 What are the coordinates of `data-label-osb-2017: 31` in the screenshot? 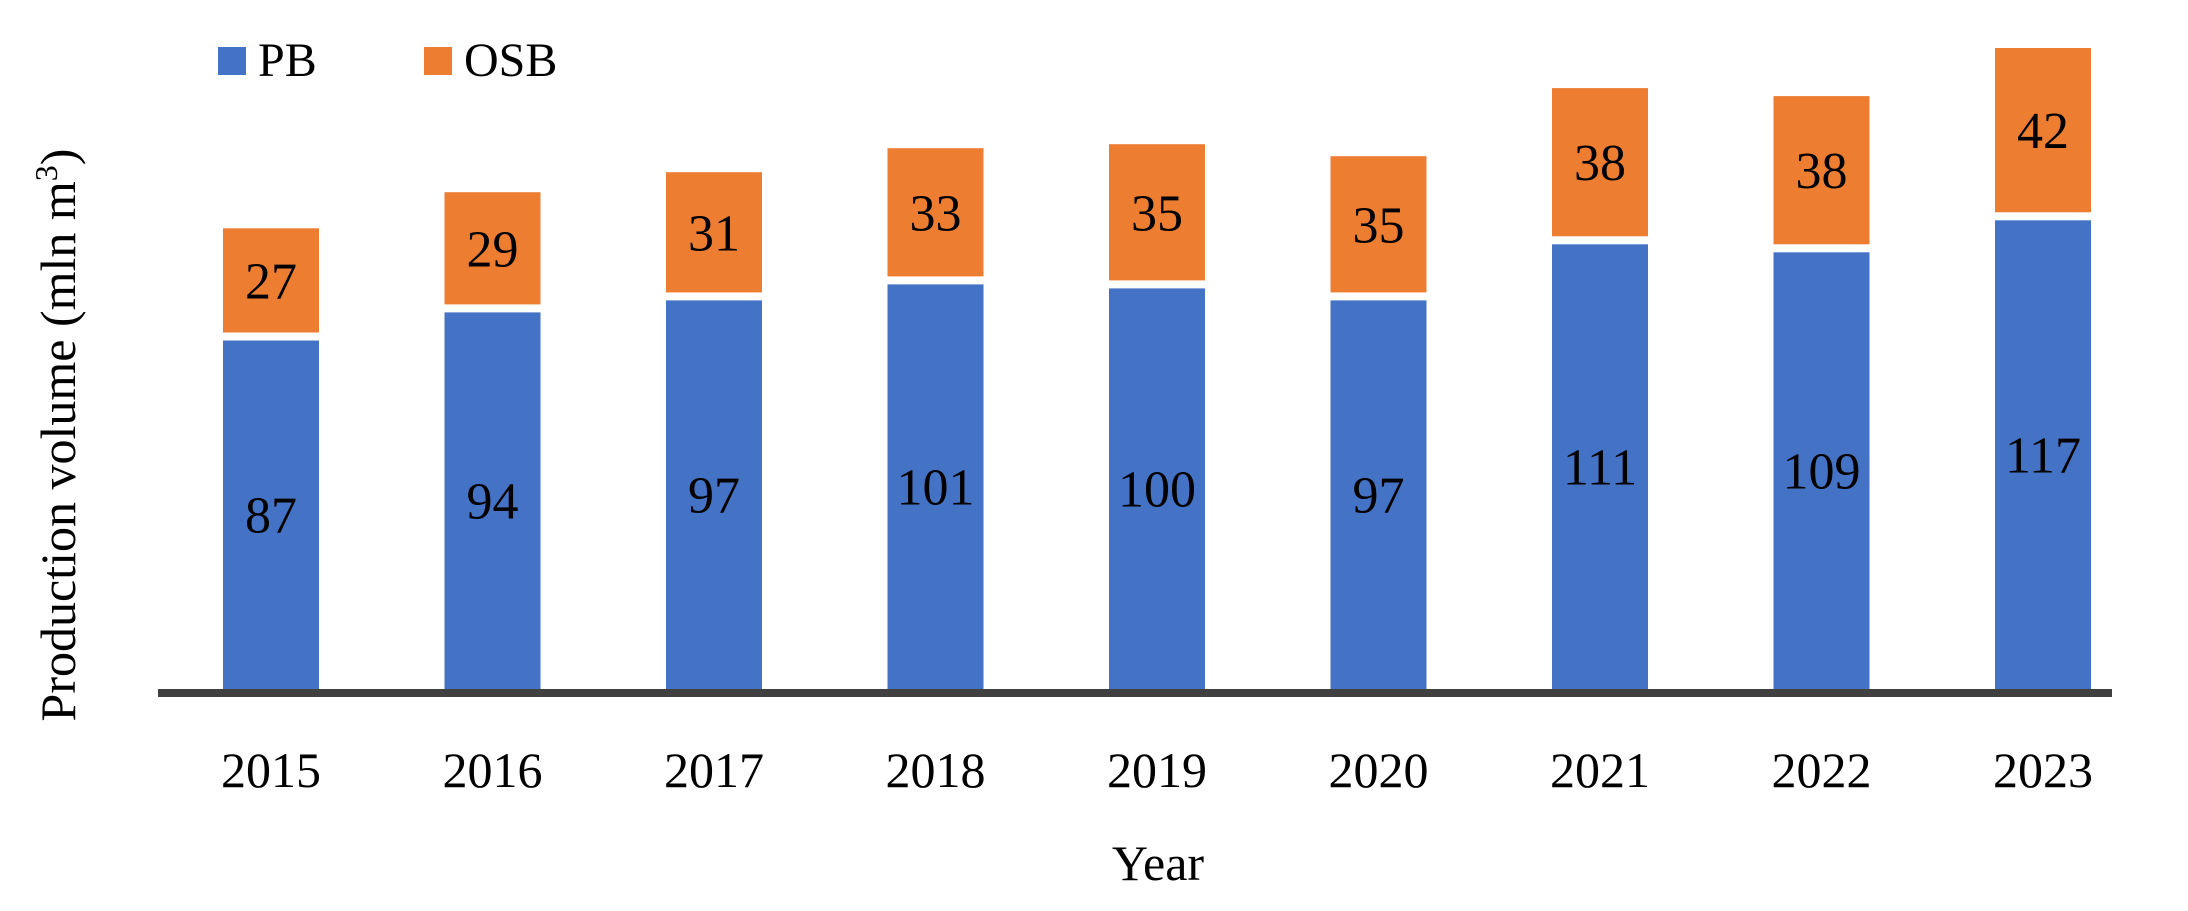 It's located at (714, 233).